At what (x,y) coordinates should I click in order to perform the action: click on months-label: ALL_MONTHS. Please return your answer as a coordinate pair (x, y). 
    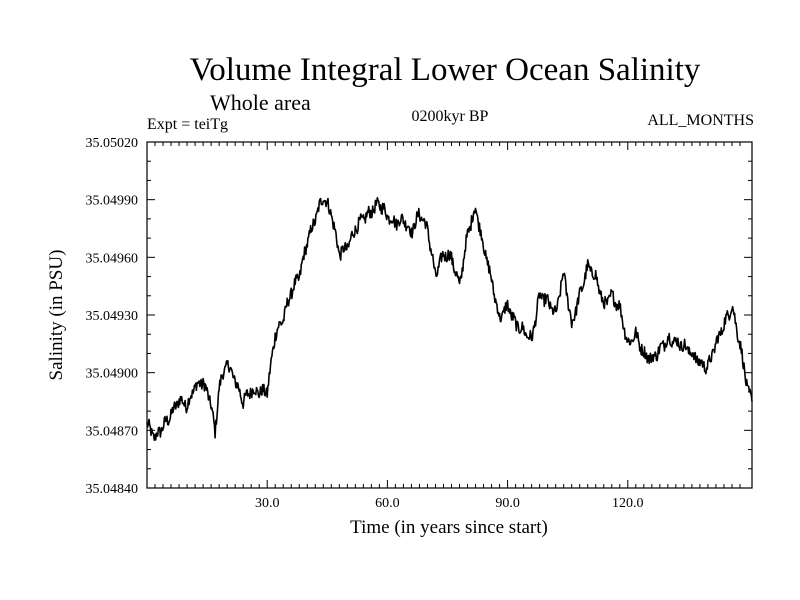
    Looking at the image, I should click on (700, 120).